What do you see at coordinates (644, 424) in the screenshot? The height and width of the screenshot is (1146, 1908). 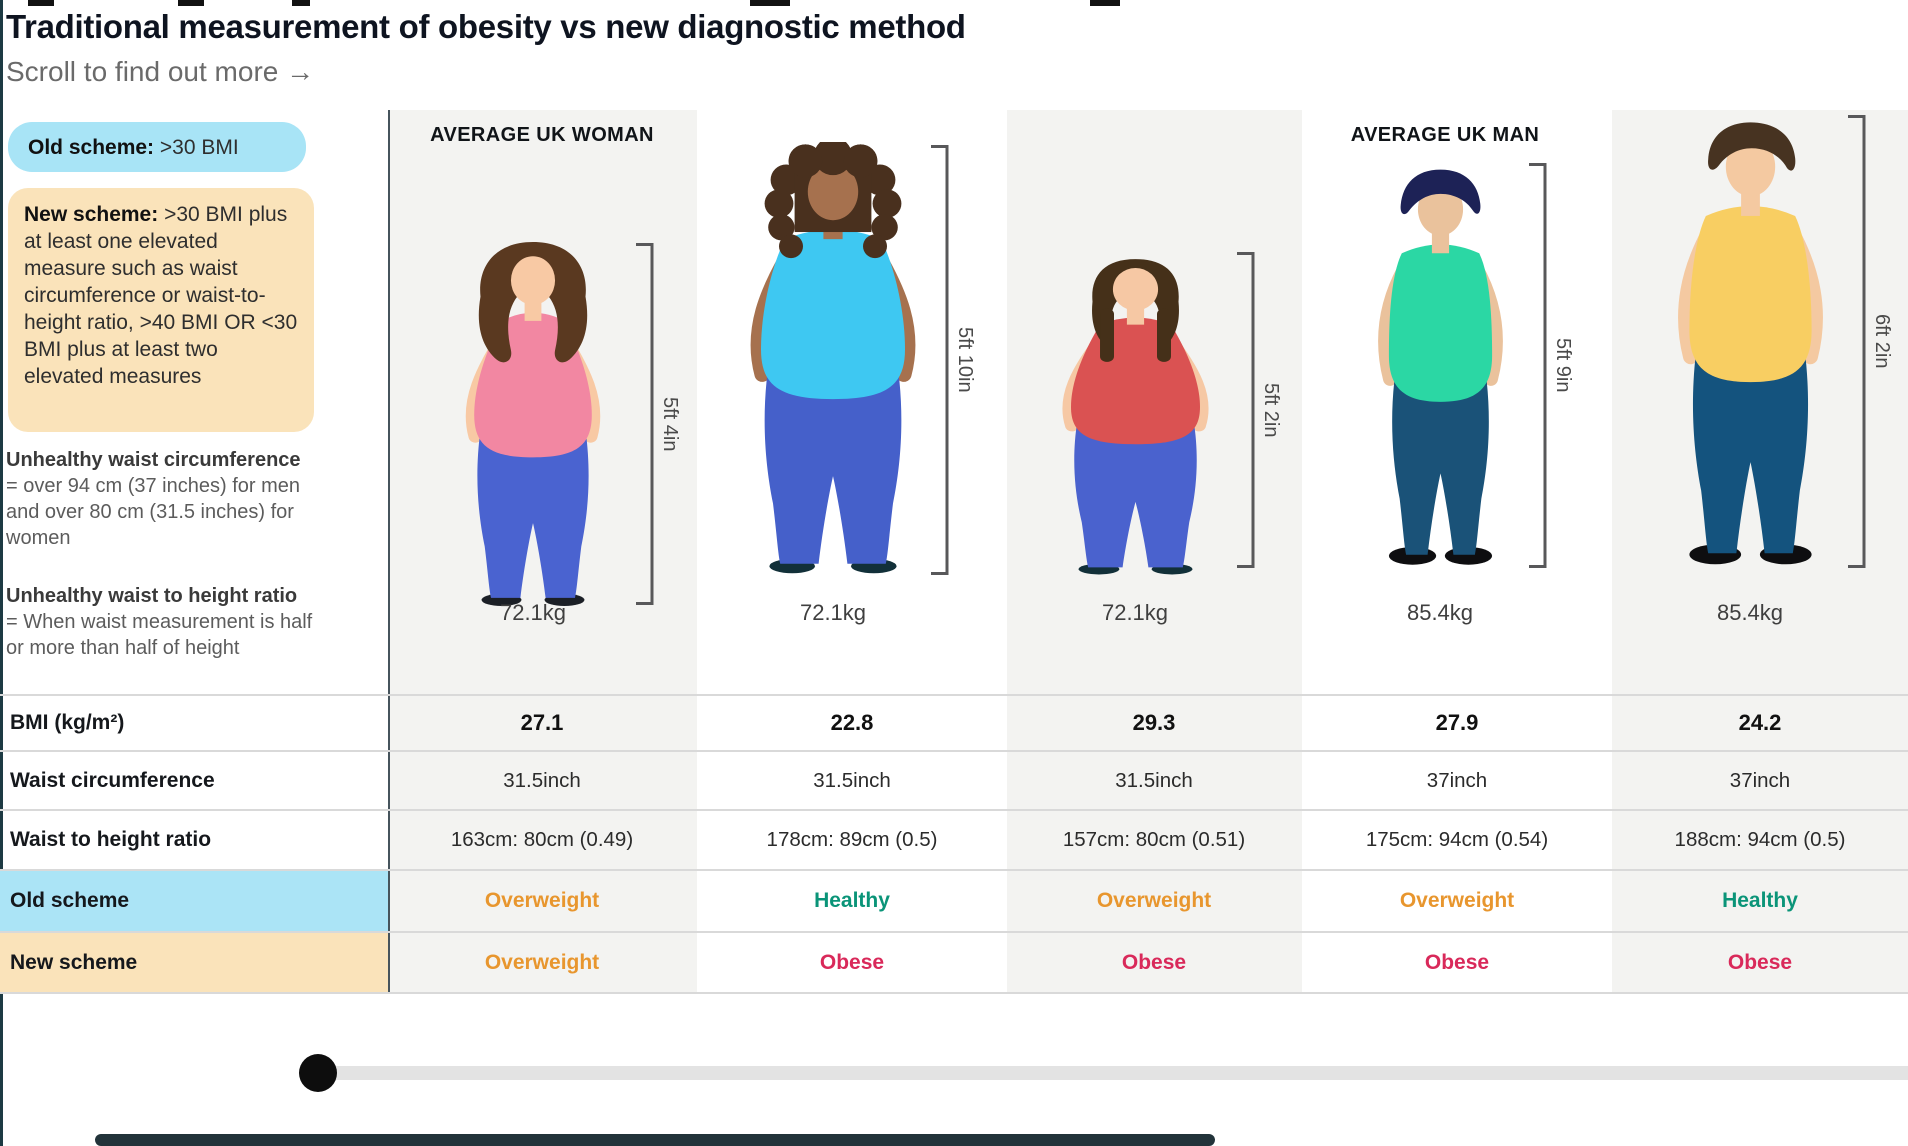 I see `height-bracket-woman-5ft4` at bounding box center [644, 424].